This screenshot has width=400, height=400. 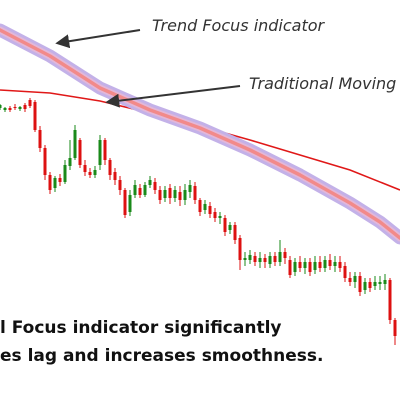 I want to click on trend-focus-annotation: Trend Focus indicator, so click(x=238, y=25).